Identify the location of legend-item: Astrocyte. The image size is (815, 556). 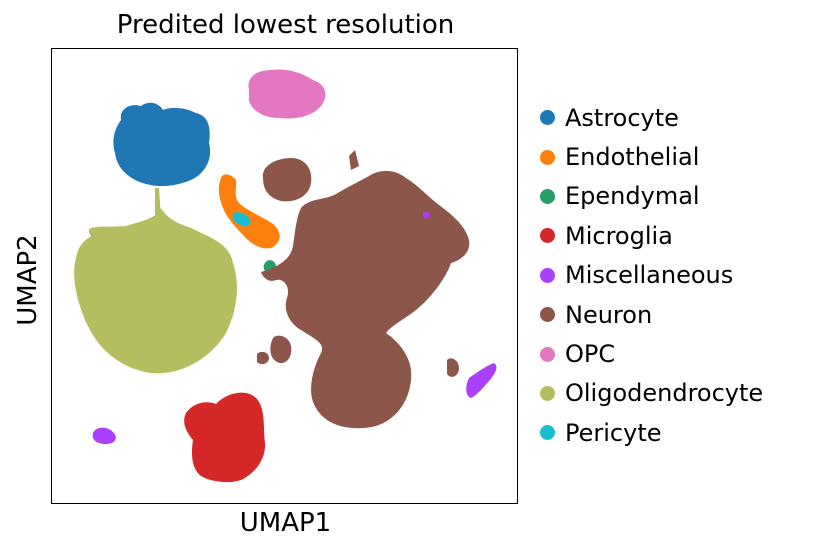
(651, 117).